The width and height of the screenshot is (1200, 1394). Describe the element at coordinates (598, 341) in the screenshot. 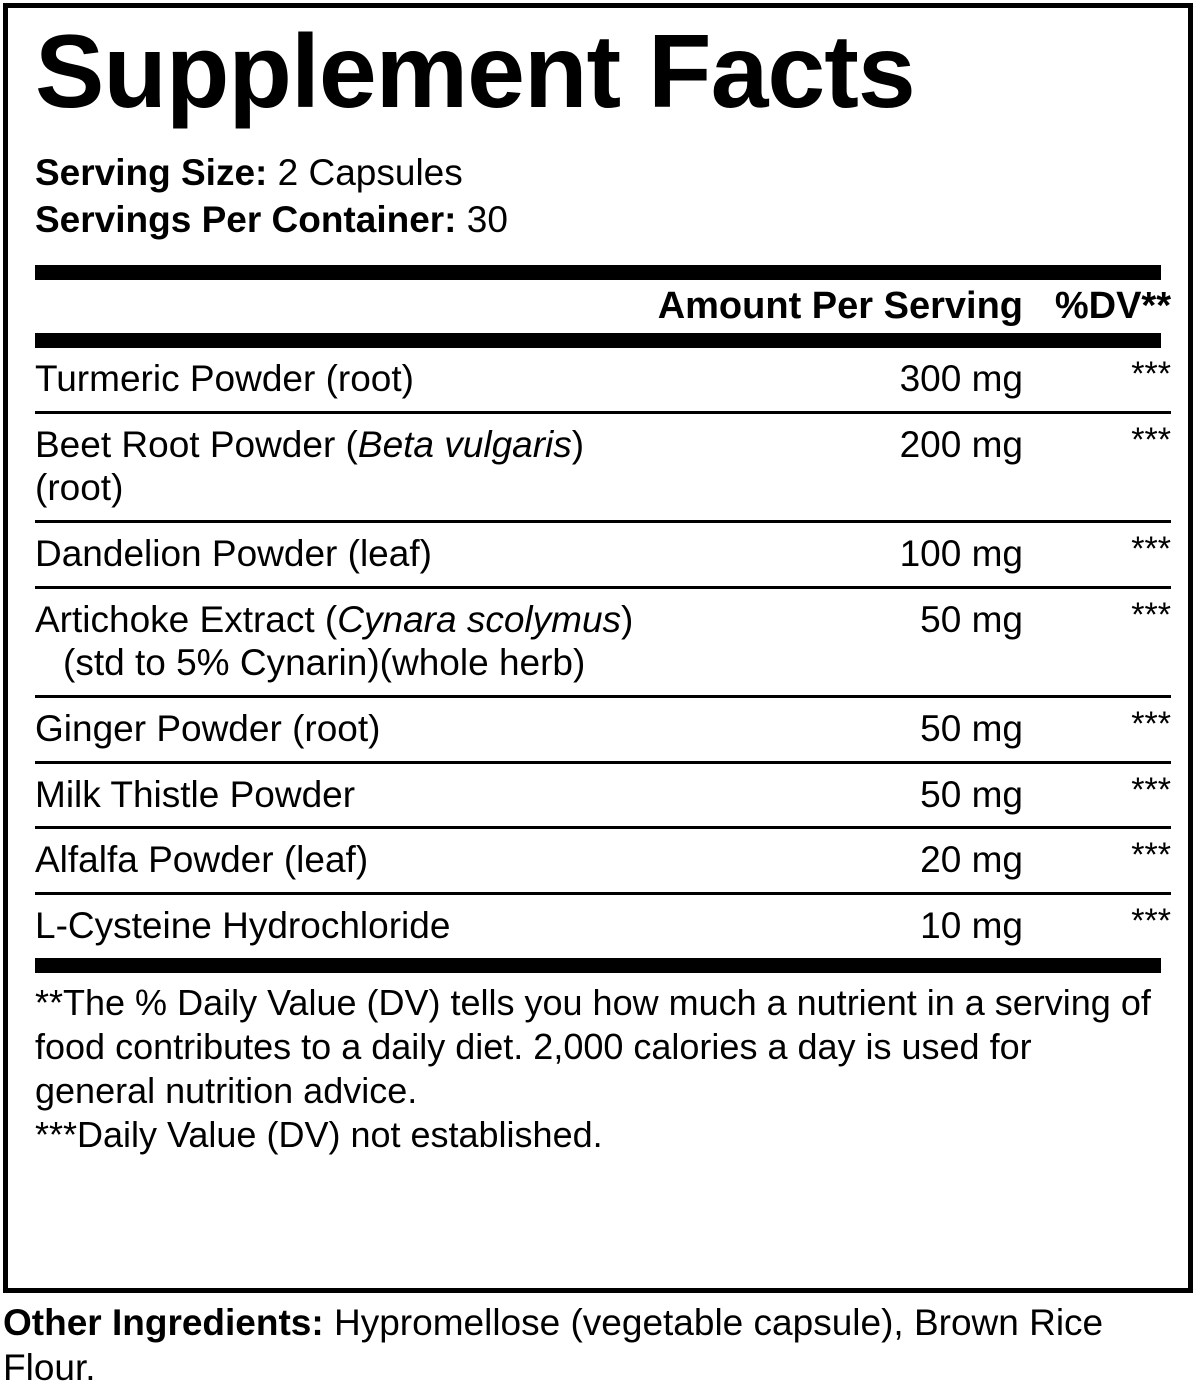

I see `divider-bar-header` at that location.